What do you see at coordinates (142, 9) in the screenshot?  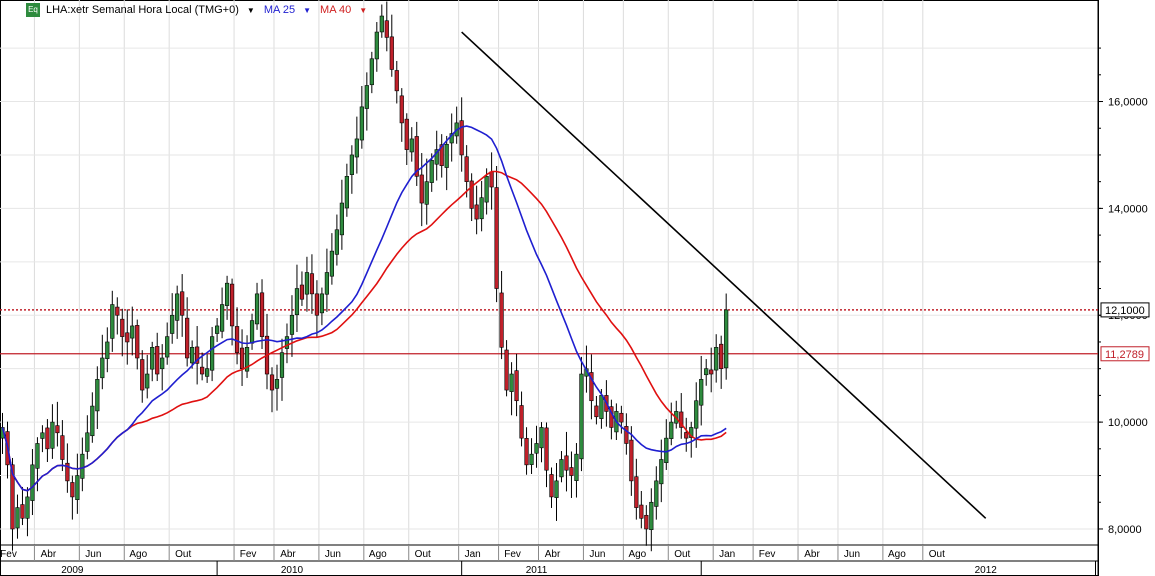 I see `legend-title: LHA:xetr Semanal Hora Local (TMG+0)` at bounding box center [142, 9].